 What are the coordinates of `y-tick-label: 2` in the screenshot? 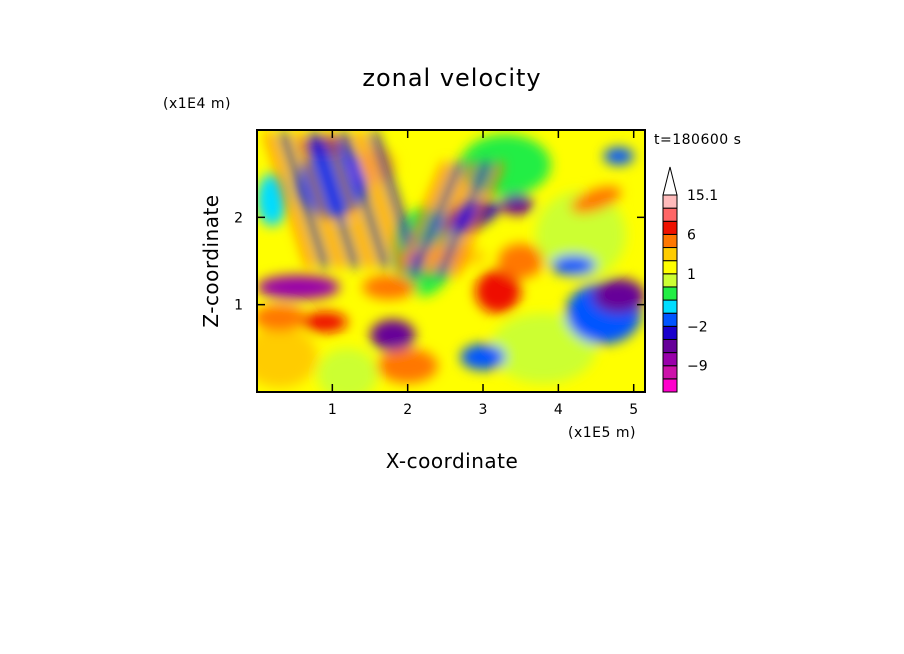 It's located at (238, 218).